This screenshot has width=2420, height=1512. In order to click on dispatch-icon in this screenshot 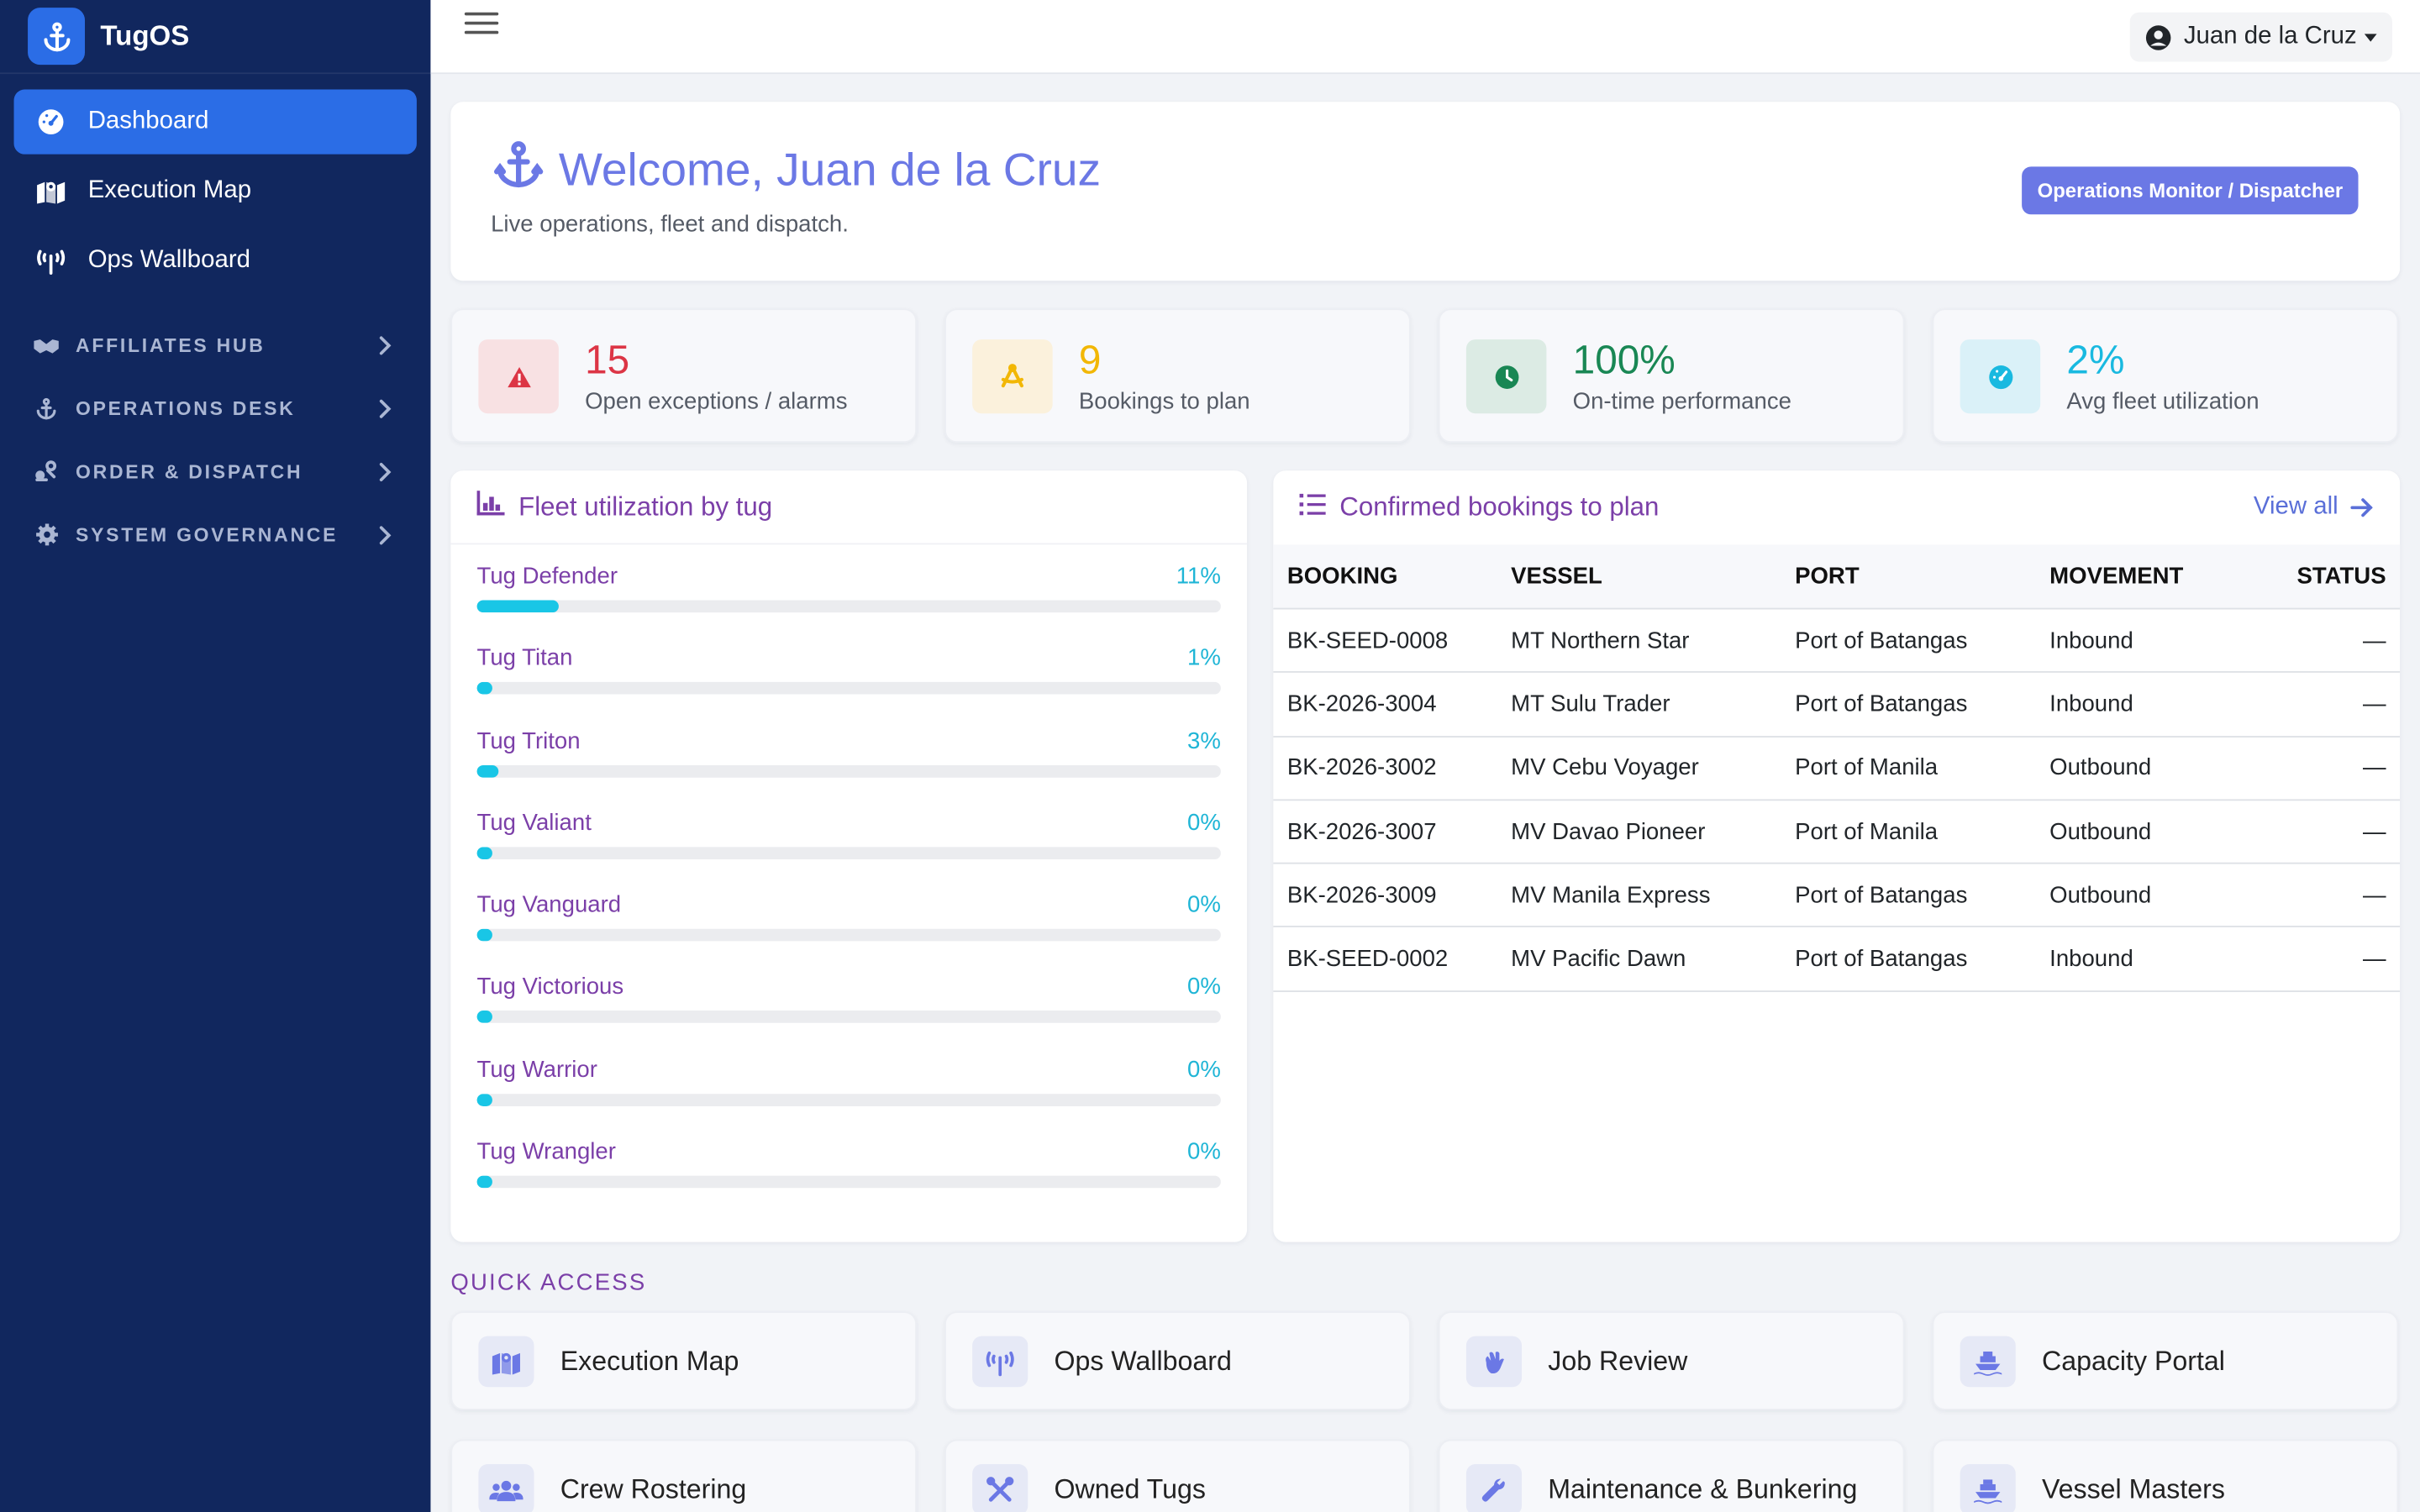, I will do `click(46, 472)`.